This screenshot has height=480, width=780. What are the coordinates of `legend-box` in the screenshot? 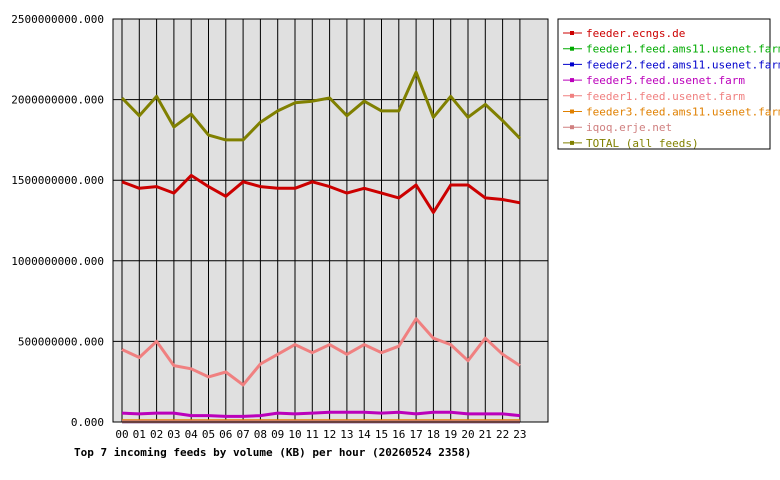 It's located at (664, 84).